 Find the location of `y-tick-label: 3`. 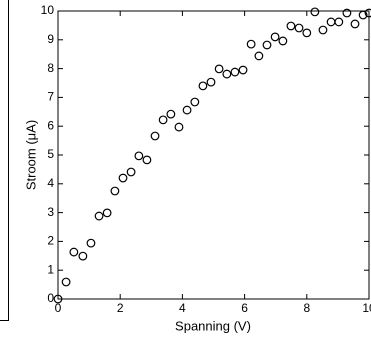

y-tick-label: 3 is located at coordinates (50, 212).